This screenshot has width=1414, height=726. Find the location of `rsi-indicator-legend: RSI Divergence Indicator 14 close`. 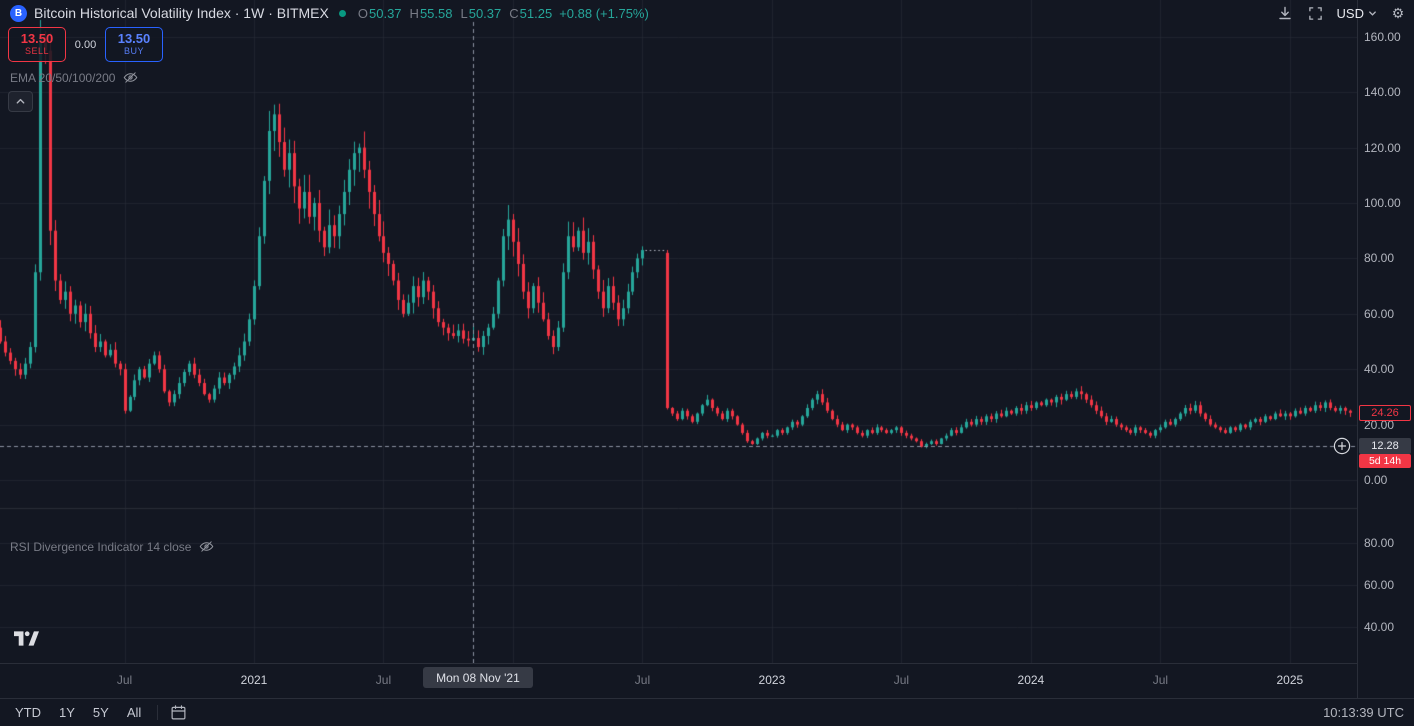

rsi-indicator-legend: RSI Divergence Indicator 14 close is located at coordinates (112, 546).